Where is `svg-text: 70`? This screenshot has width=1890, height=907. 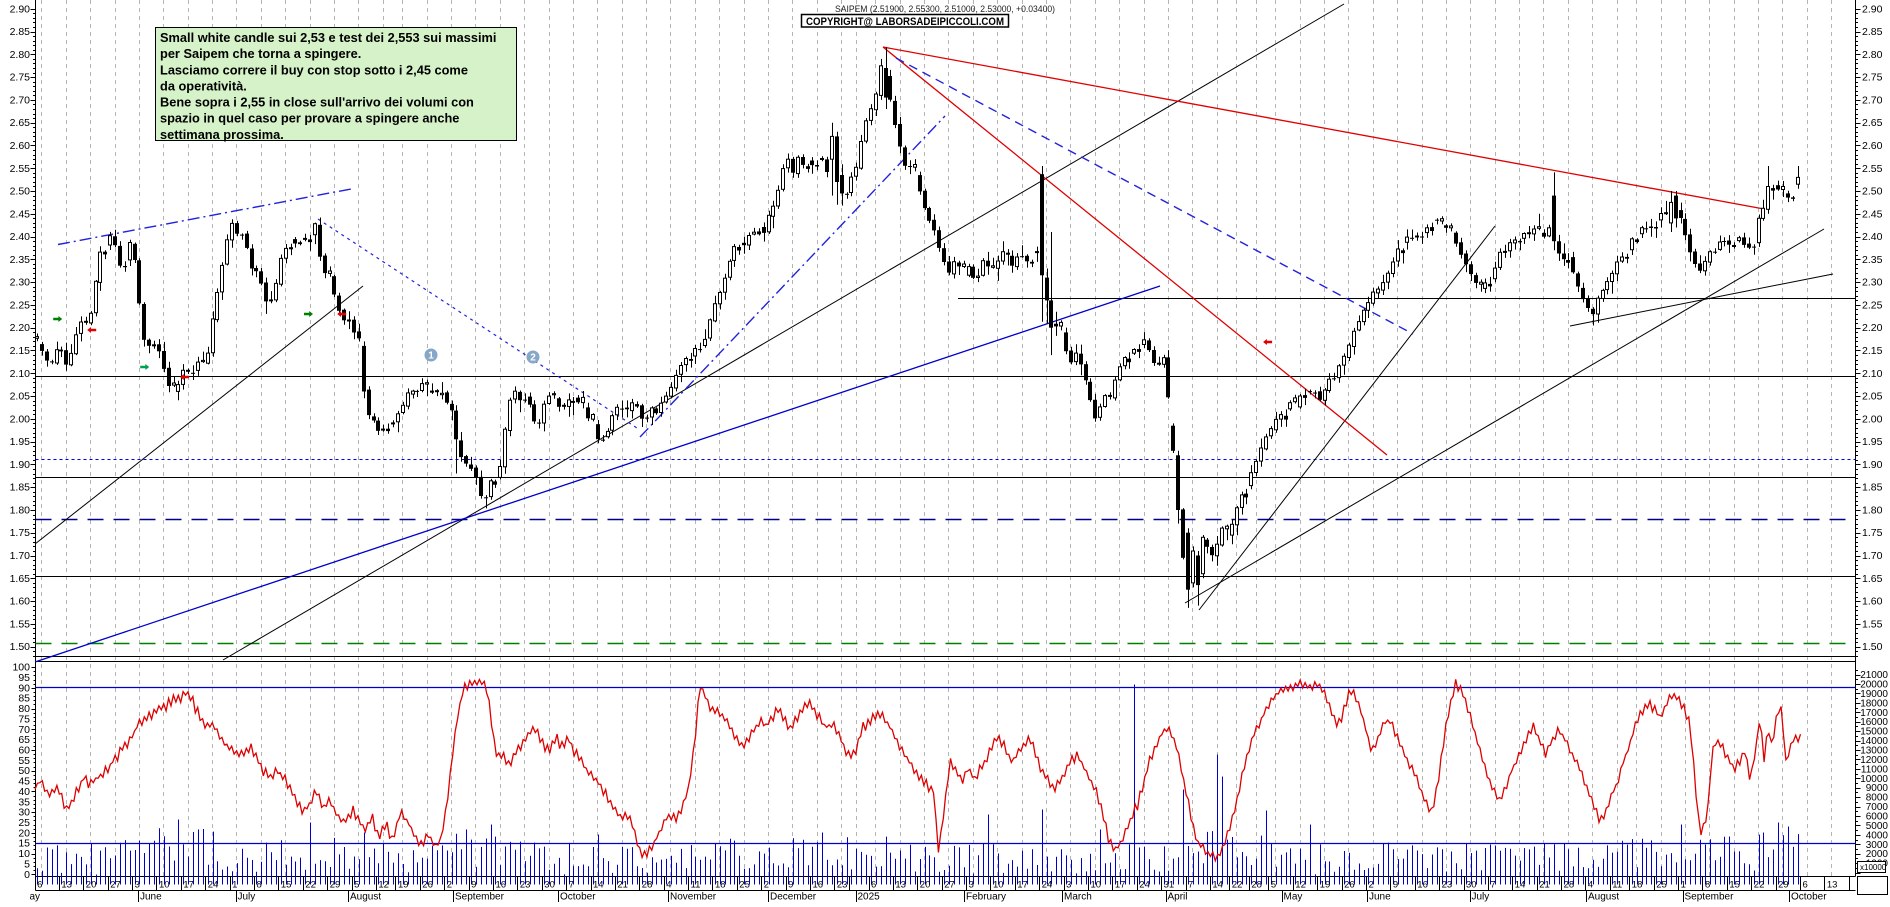
svg-text: 70 is located at coordinates (24, 730).